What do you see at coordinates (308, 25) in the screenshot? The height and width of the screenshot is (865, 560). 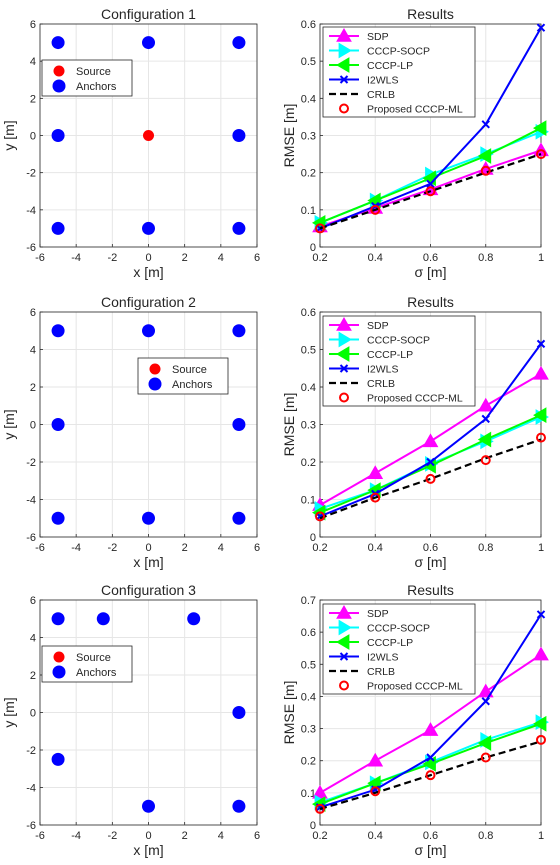 I see `y-tick-label: 0.6` at bounding box center [308, 25].